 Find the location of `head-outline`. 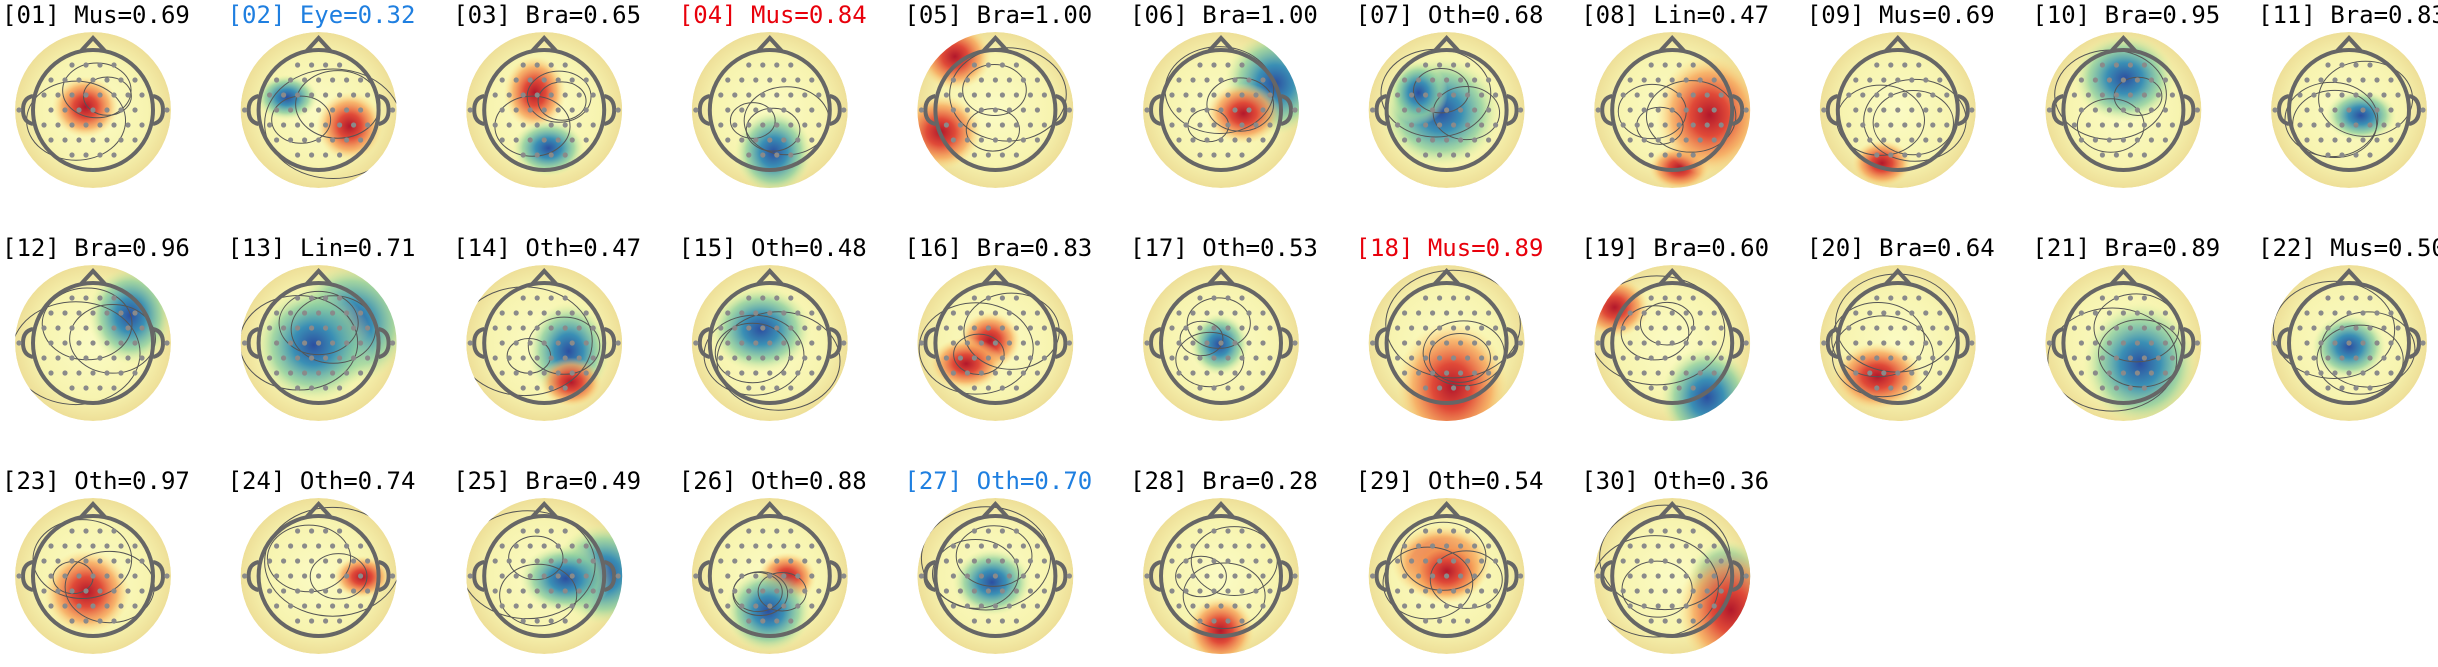

head-outline is located at coordinates (2123, 110).